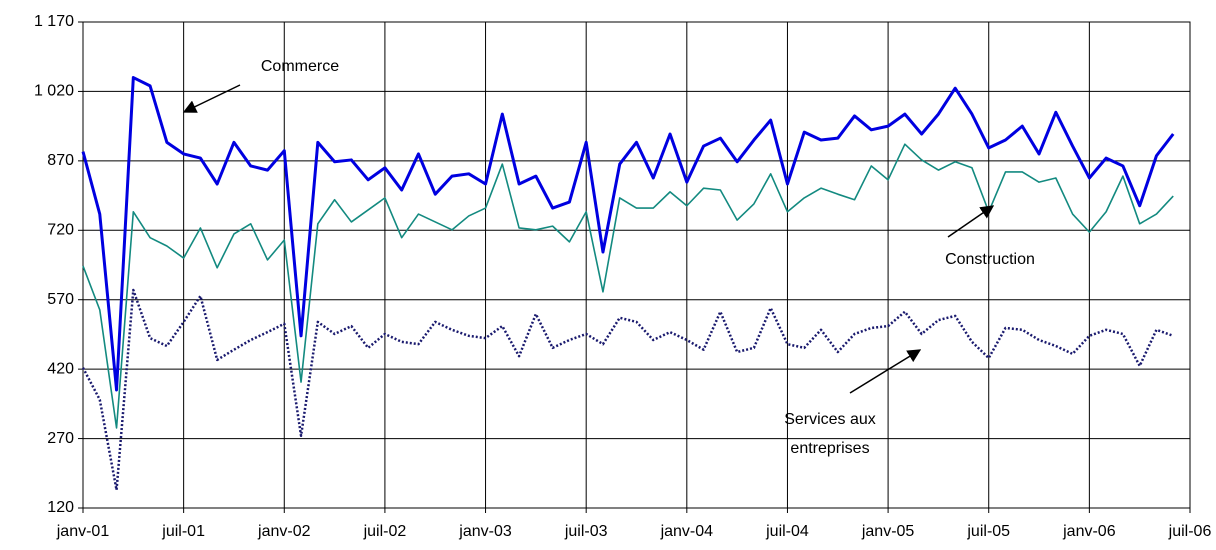 The width and height of the screenshot is (1216, 550). I want to click on x-tick-label: juil-01, so click(183, 531).